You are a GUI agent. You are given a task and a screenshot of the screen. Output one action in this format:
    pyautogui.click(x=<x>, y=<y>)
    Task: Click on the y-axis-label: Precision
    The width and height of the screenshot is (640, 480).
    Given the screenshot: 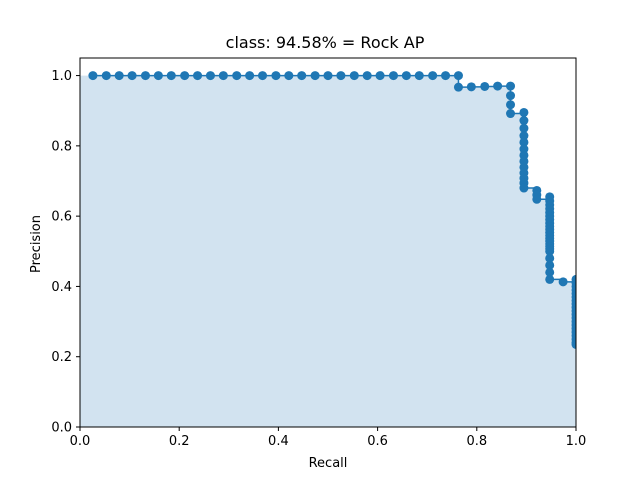 What is the action you would take?
    pyautogui.click(x=36, y=244)
    